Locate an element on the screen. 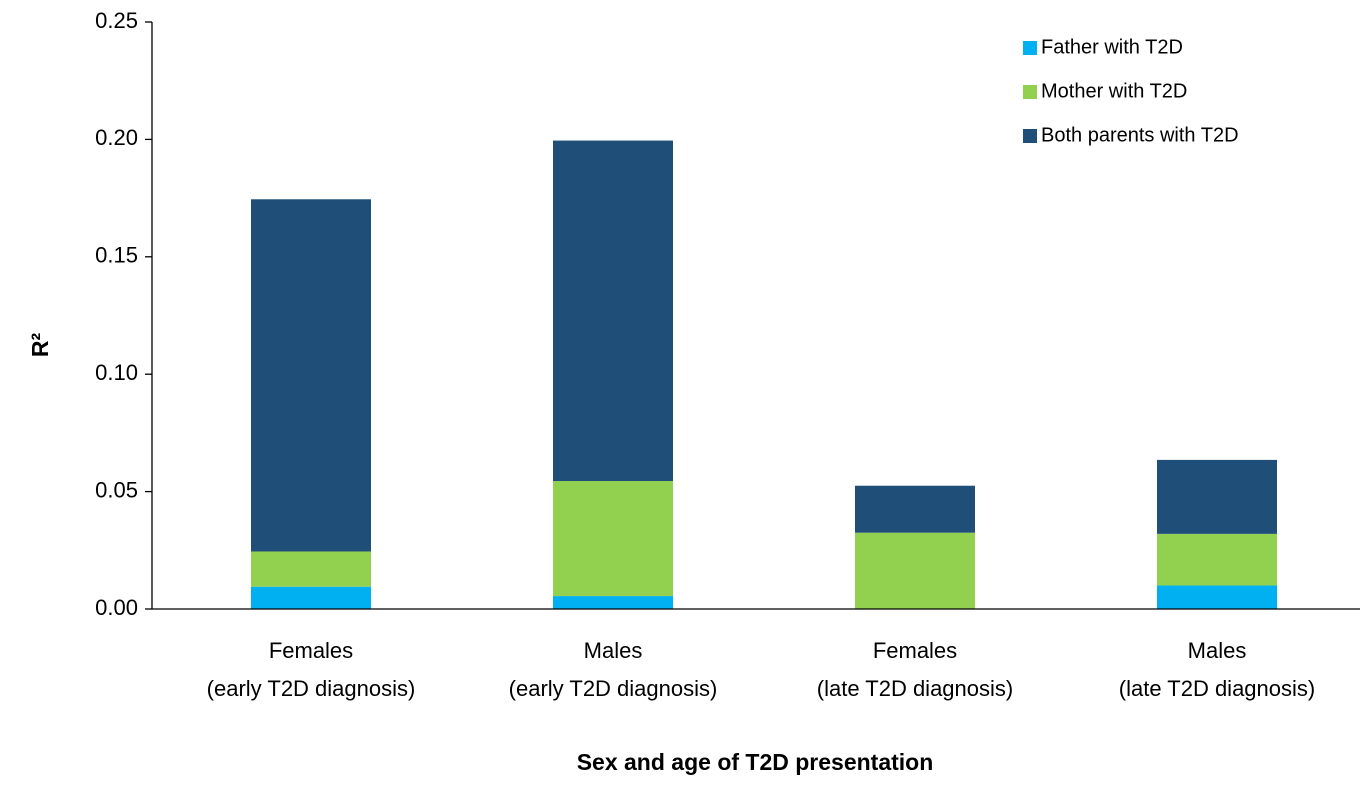  y-tick-label: 0.25 is located at coordinates (116, 20).